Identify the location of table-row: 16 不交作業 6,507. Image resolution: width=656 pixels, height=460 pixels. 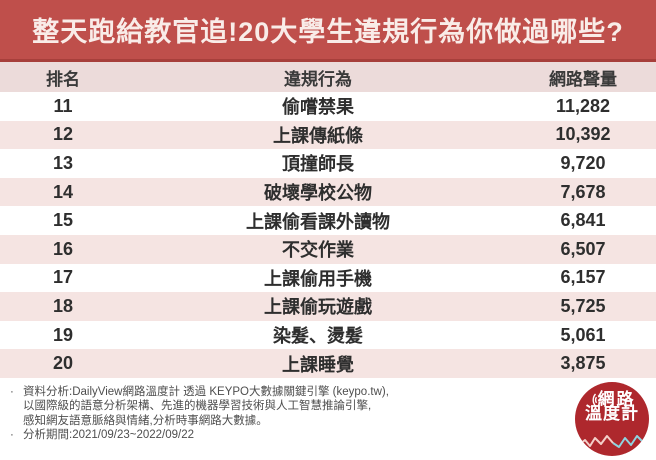
(328, 249).